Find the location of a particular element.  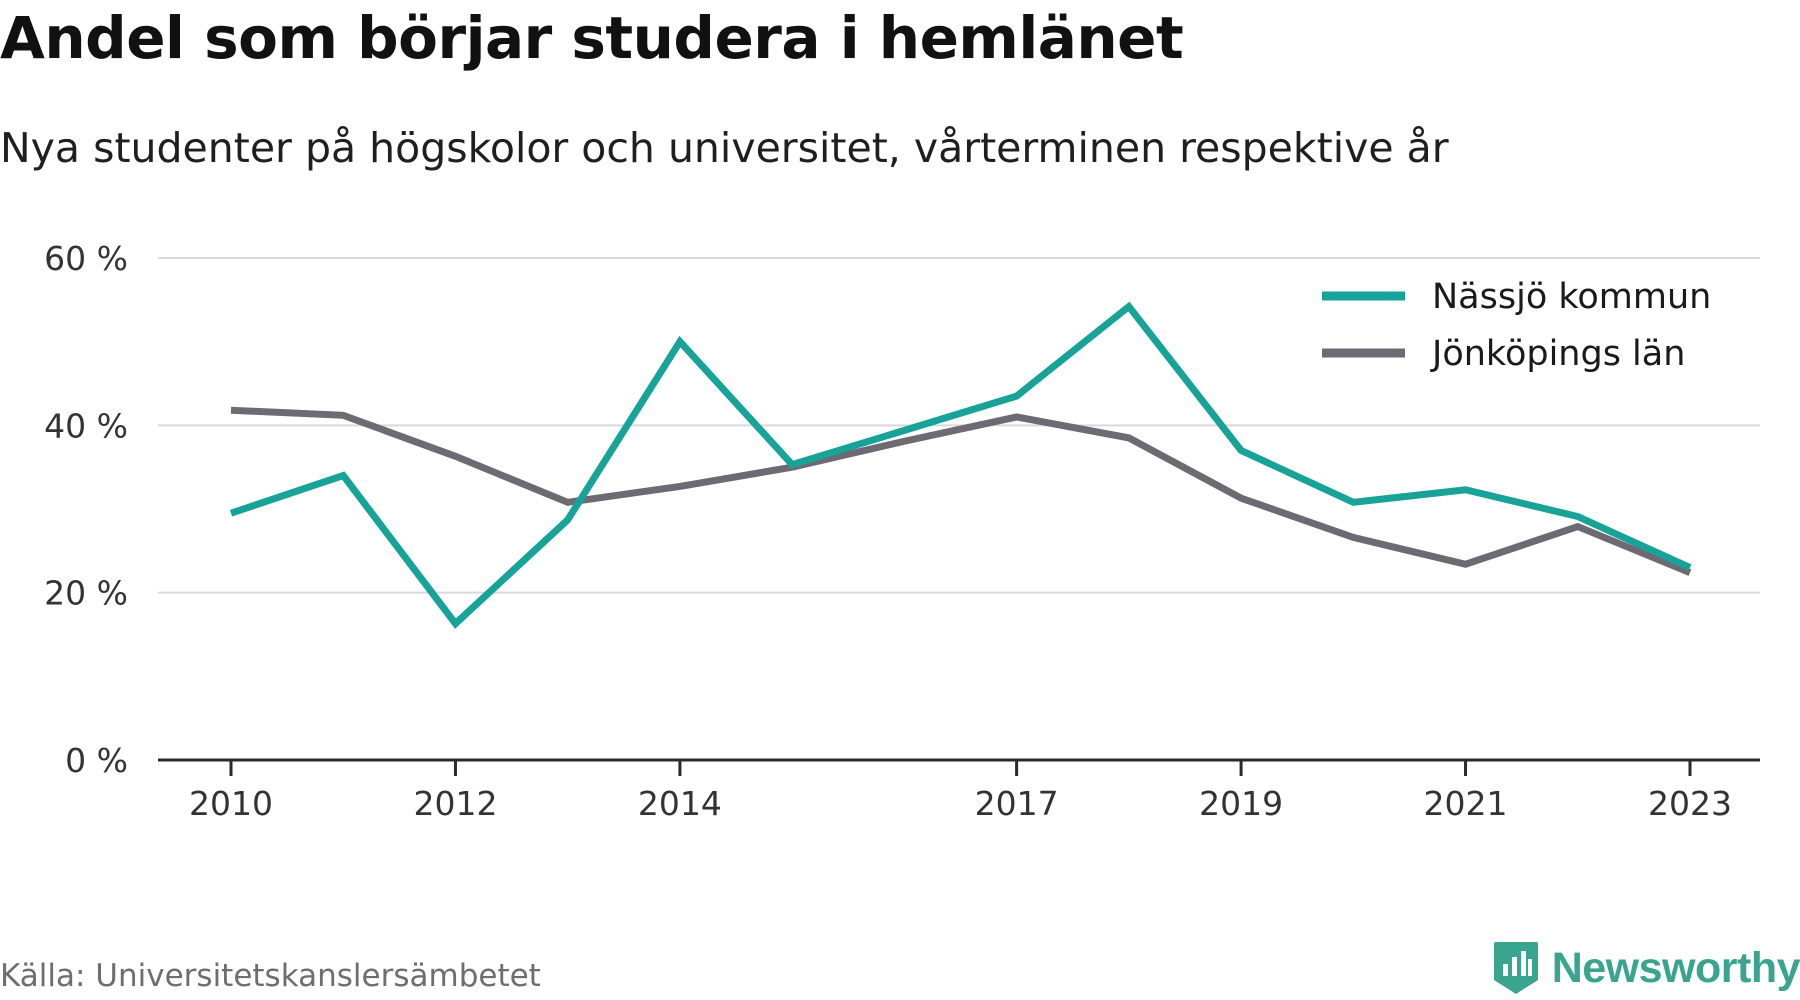

series-line-jonkoping is located at coordinates (961, 491).